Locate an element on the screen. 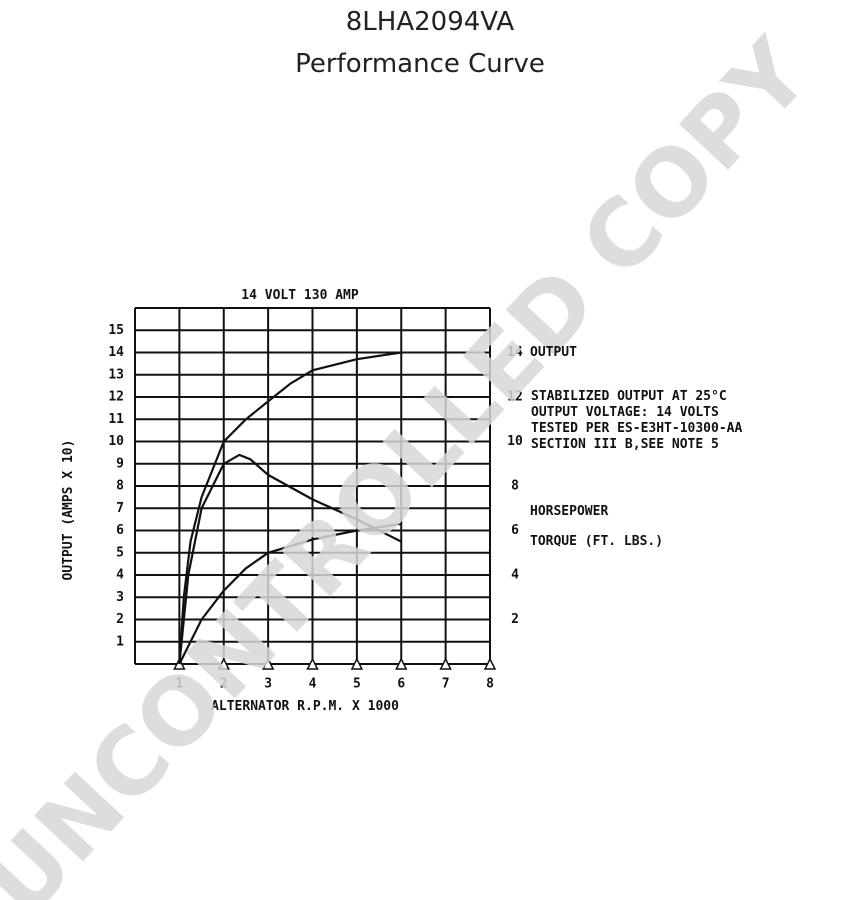 Image resolution: width=861 pixels, height=900 pixels. y-tick-label: 10 is located at coordinates (116, 441).